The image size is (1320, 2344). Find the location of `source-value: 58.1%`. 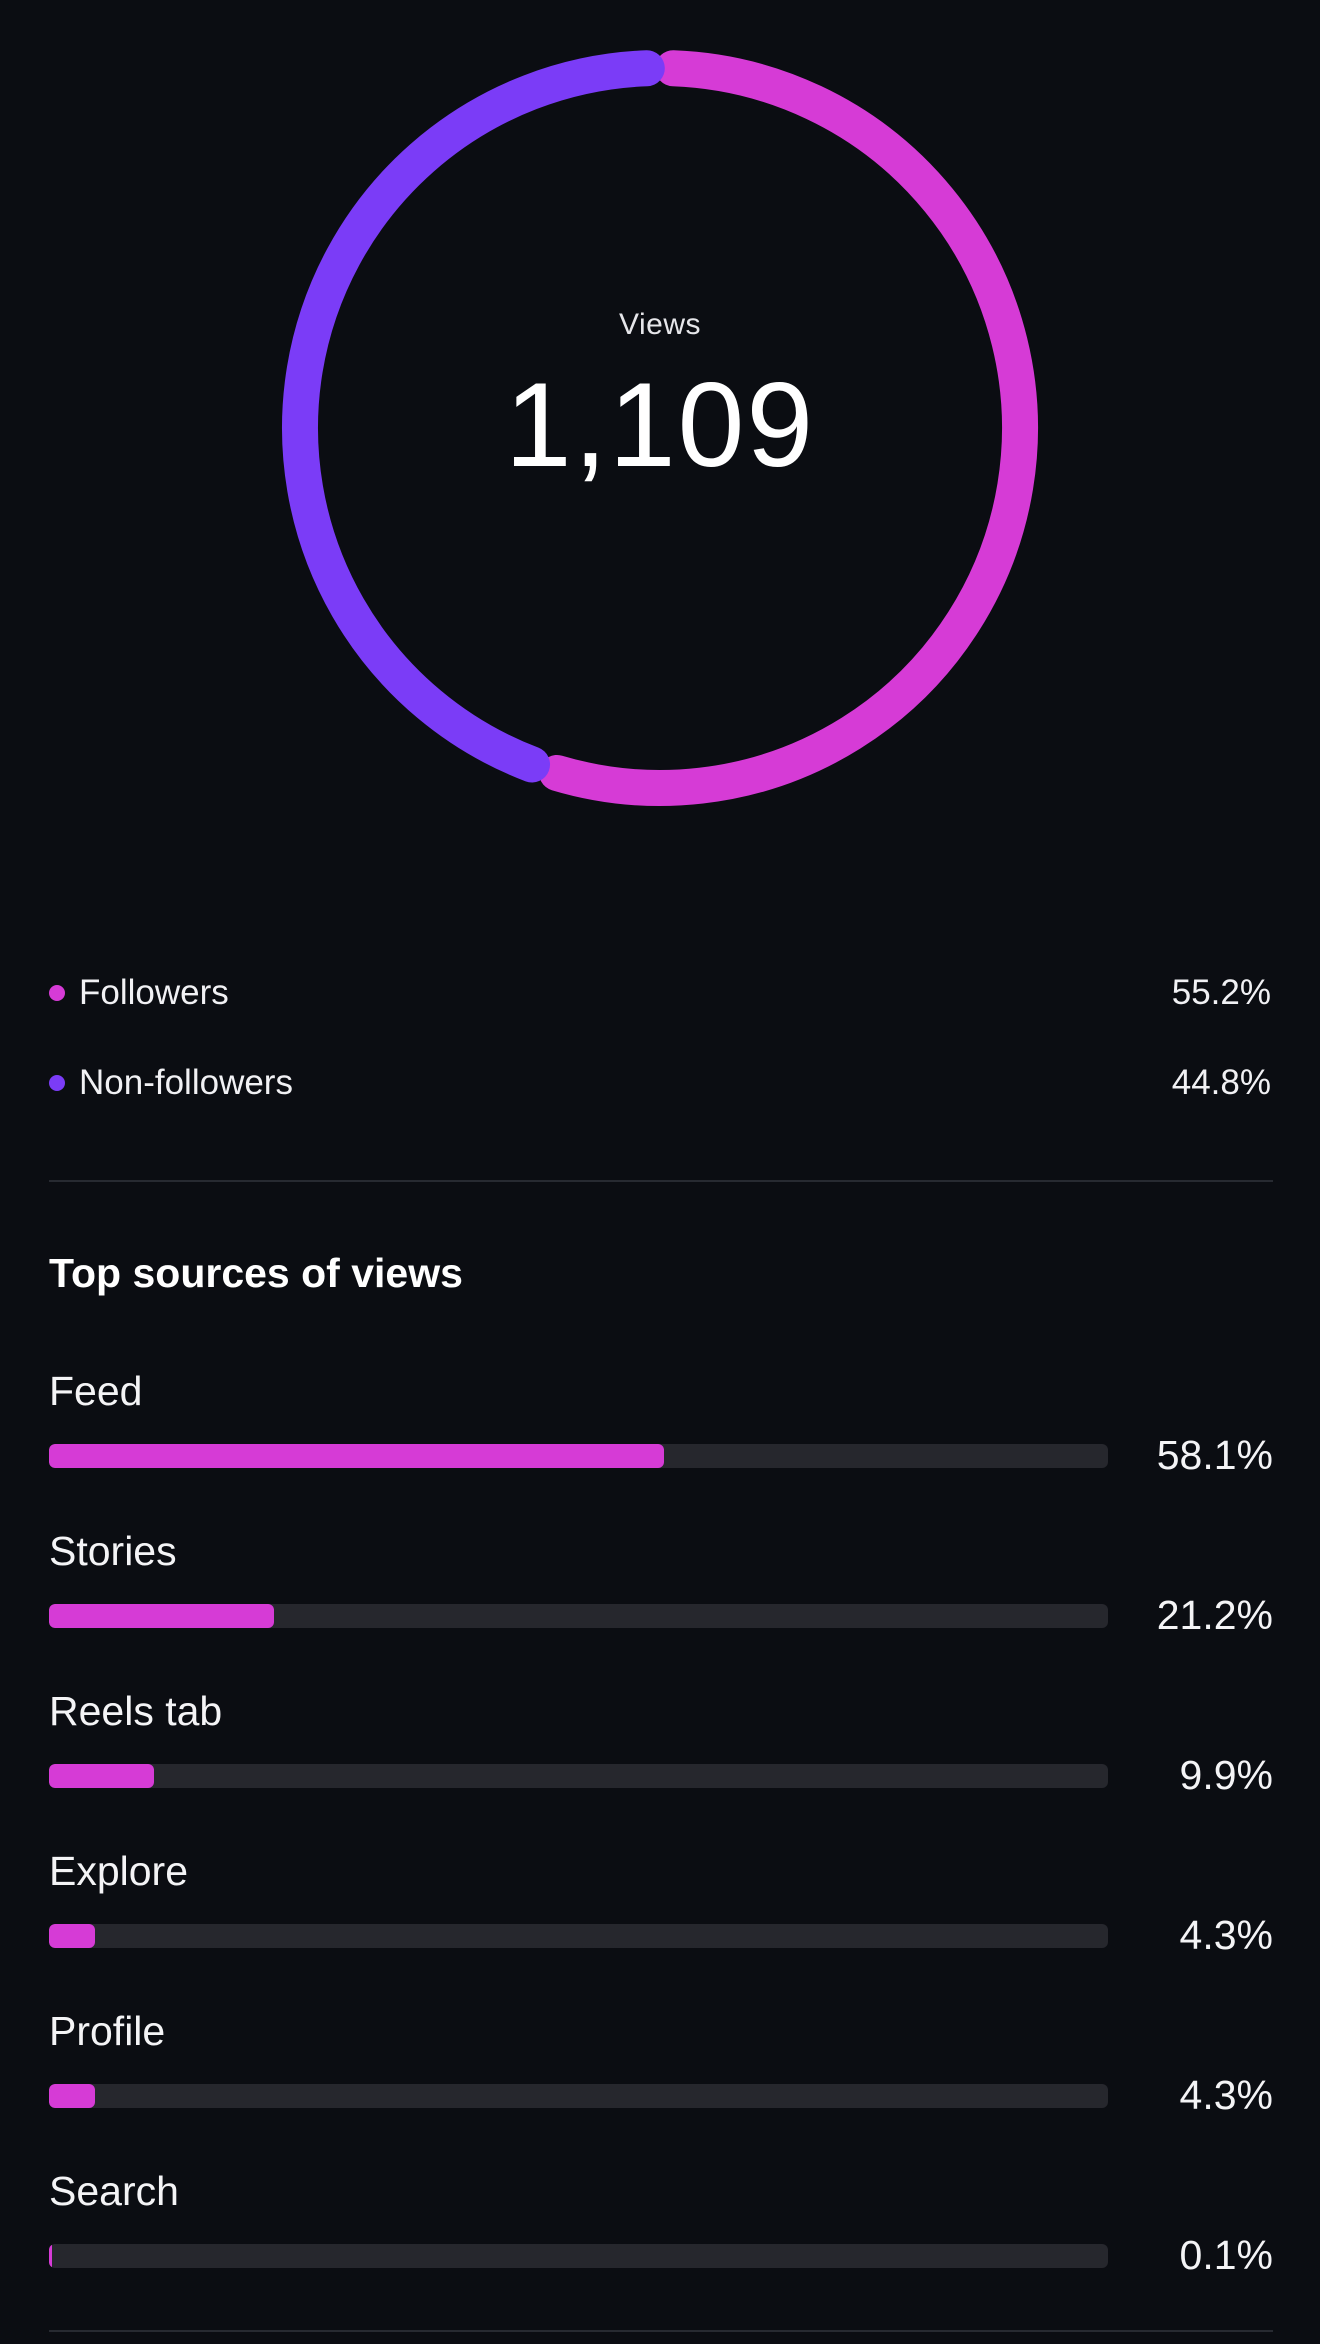

source-value: 58.1% is located at coordinates (1214, 1455).